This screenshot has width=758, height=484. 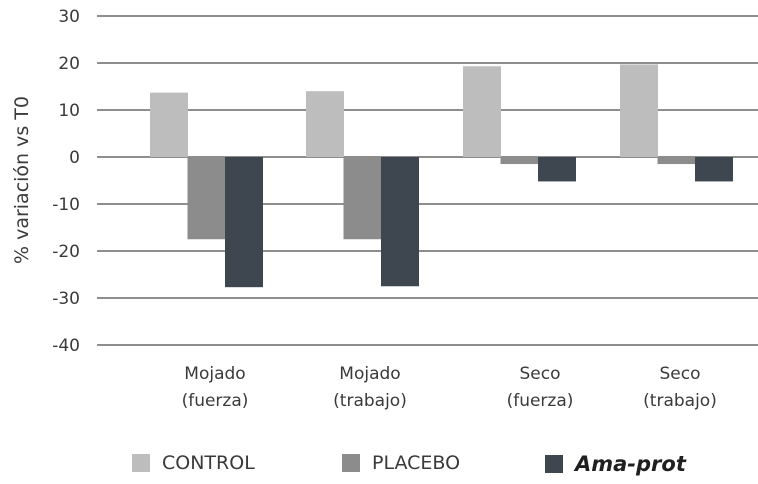 What do you see at coordinates (69, 111) in the screenshot?
I see `y-tick-label: 10` at bounding box center [69, 111].